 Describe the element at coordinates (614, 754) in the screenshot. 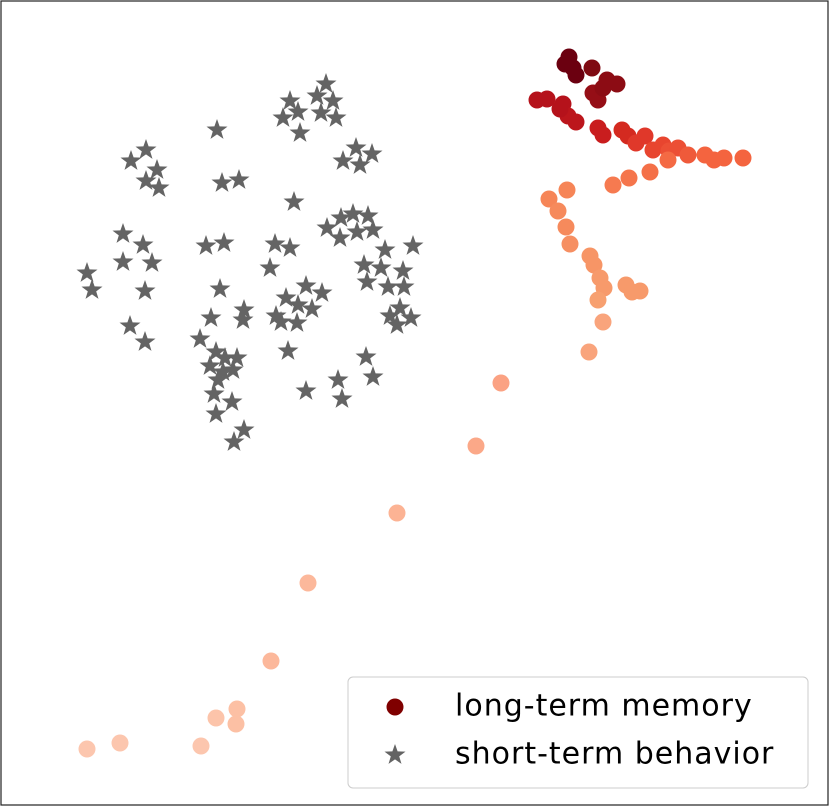

I see `legend-label: short-term behavior` at that location.